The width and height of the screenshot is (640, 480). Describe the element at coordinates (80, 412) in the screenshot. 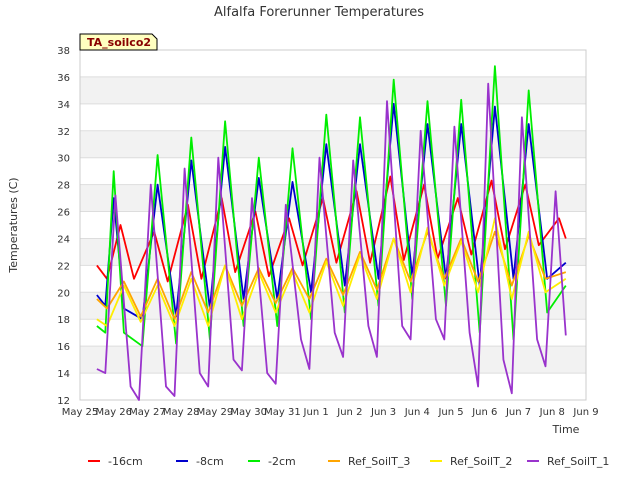

I see `x-tick-label: May 25` at that location.